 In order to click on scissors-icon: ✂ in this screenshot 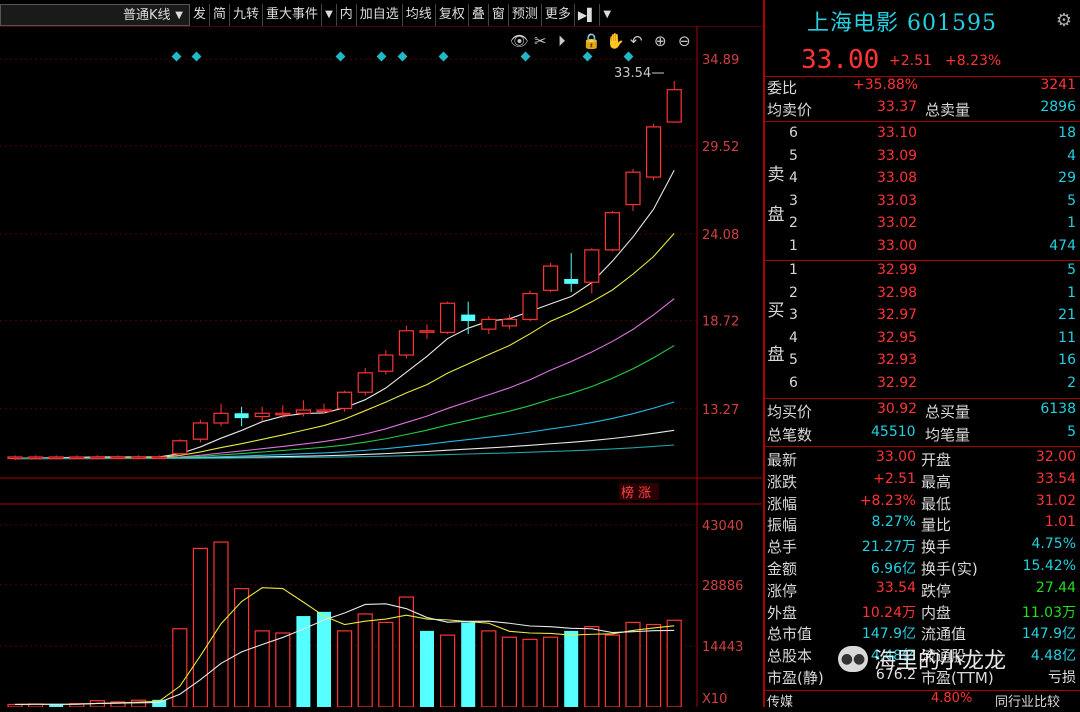, I will do `click(540, 41)`.